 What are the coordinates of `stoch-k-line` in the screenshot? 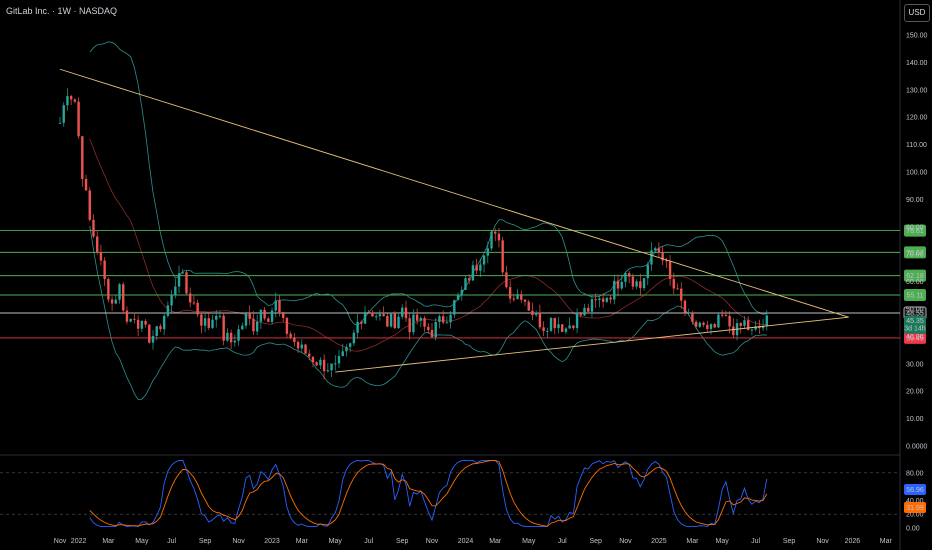 It's located at (428, 493).